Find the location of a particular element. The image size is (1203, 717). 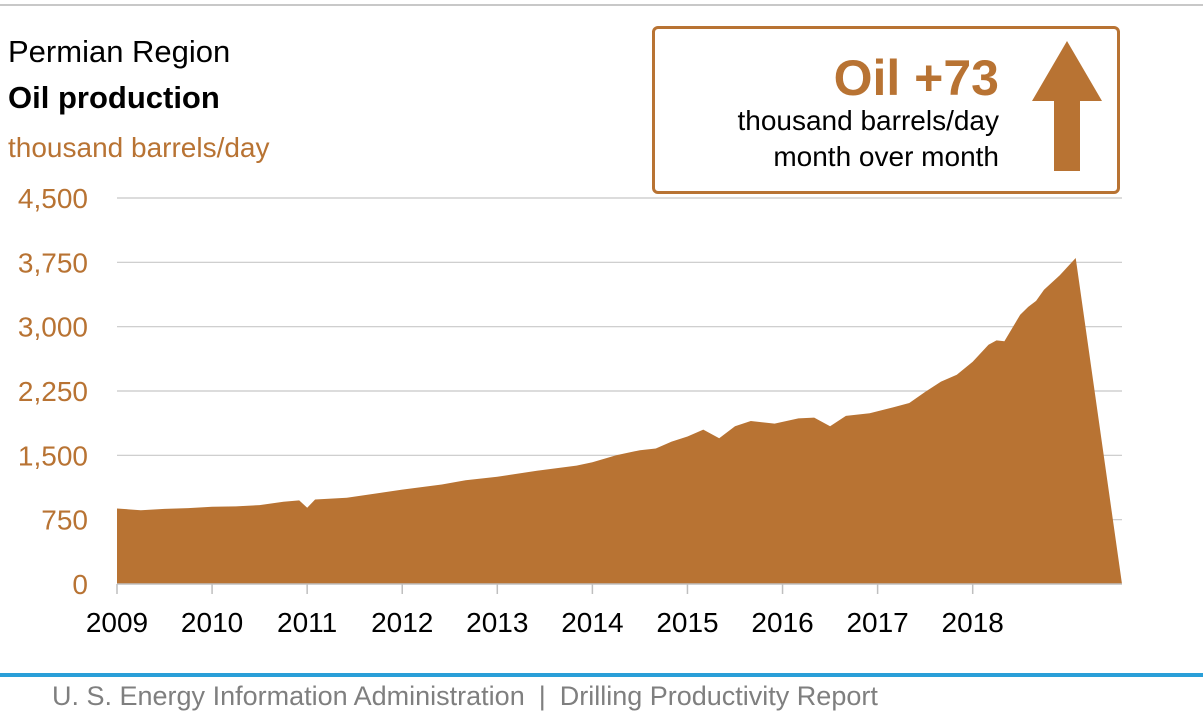

x-tick-label: 2016 is located at coordinates (782, 622).